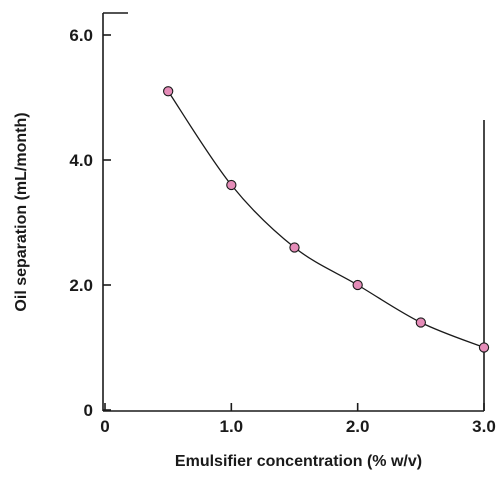 The height and width of the screenshot is (477, 501). What do you see at coordinates (358, 426) in the screenshot?
I see `x-tick-label: 2.0` at bounding box center [358, 426].